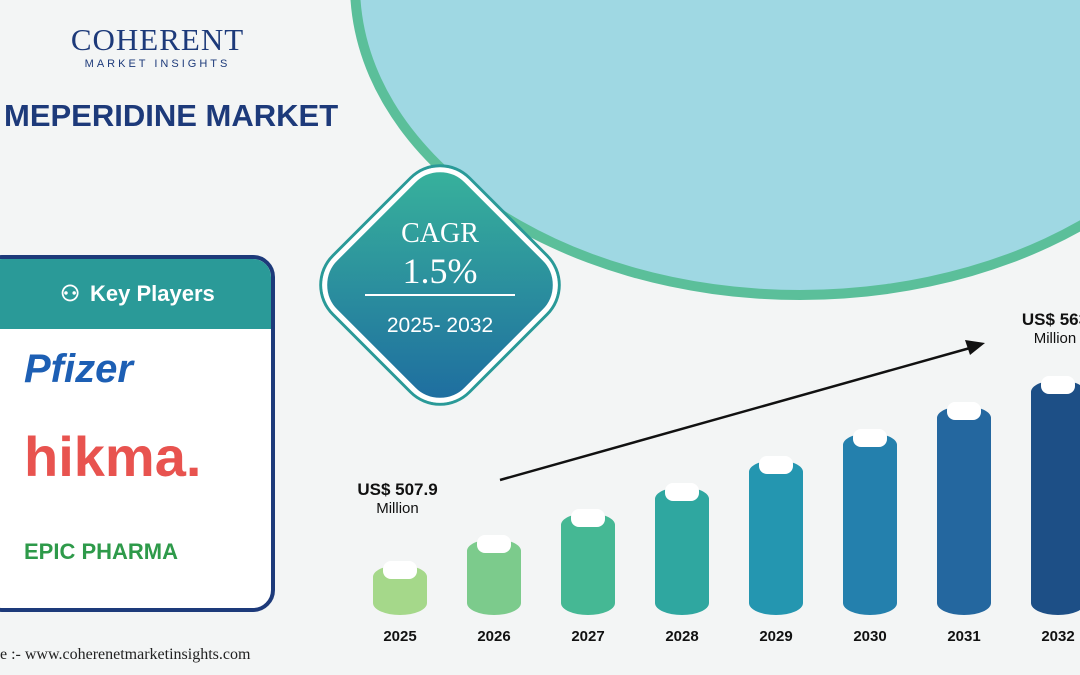  I want to click on bar-2028, so click(682, 551).